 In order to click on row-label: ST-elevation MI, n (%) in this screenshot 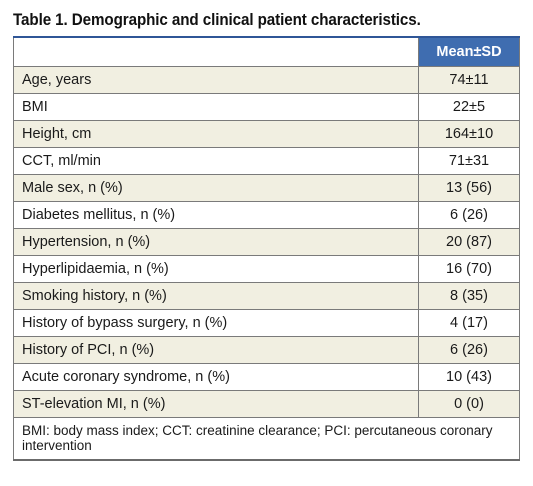, I will do `click(216, 404)`.